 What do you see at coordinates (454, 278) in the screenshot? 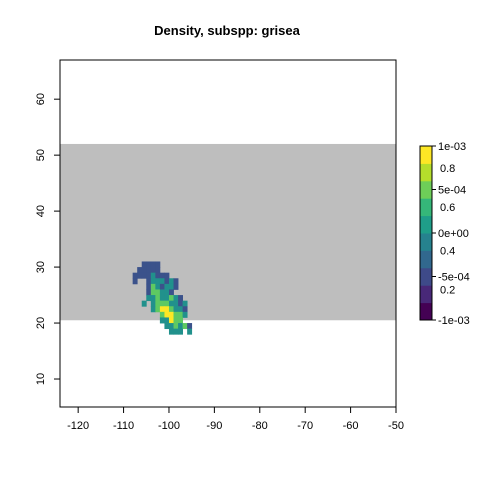
I see `legend-label: -5e-04` at bounding box center [454, 278].